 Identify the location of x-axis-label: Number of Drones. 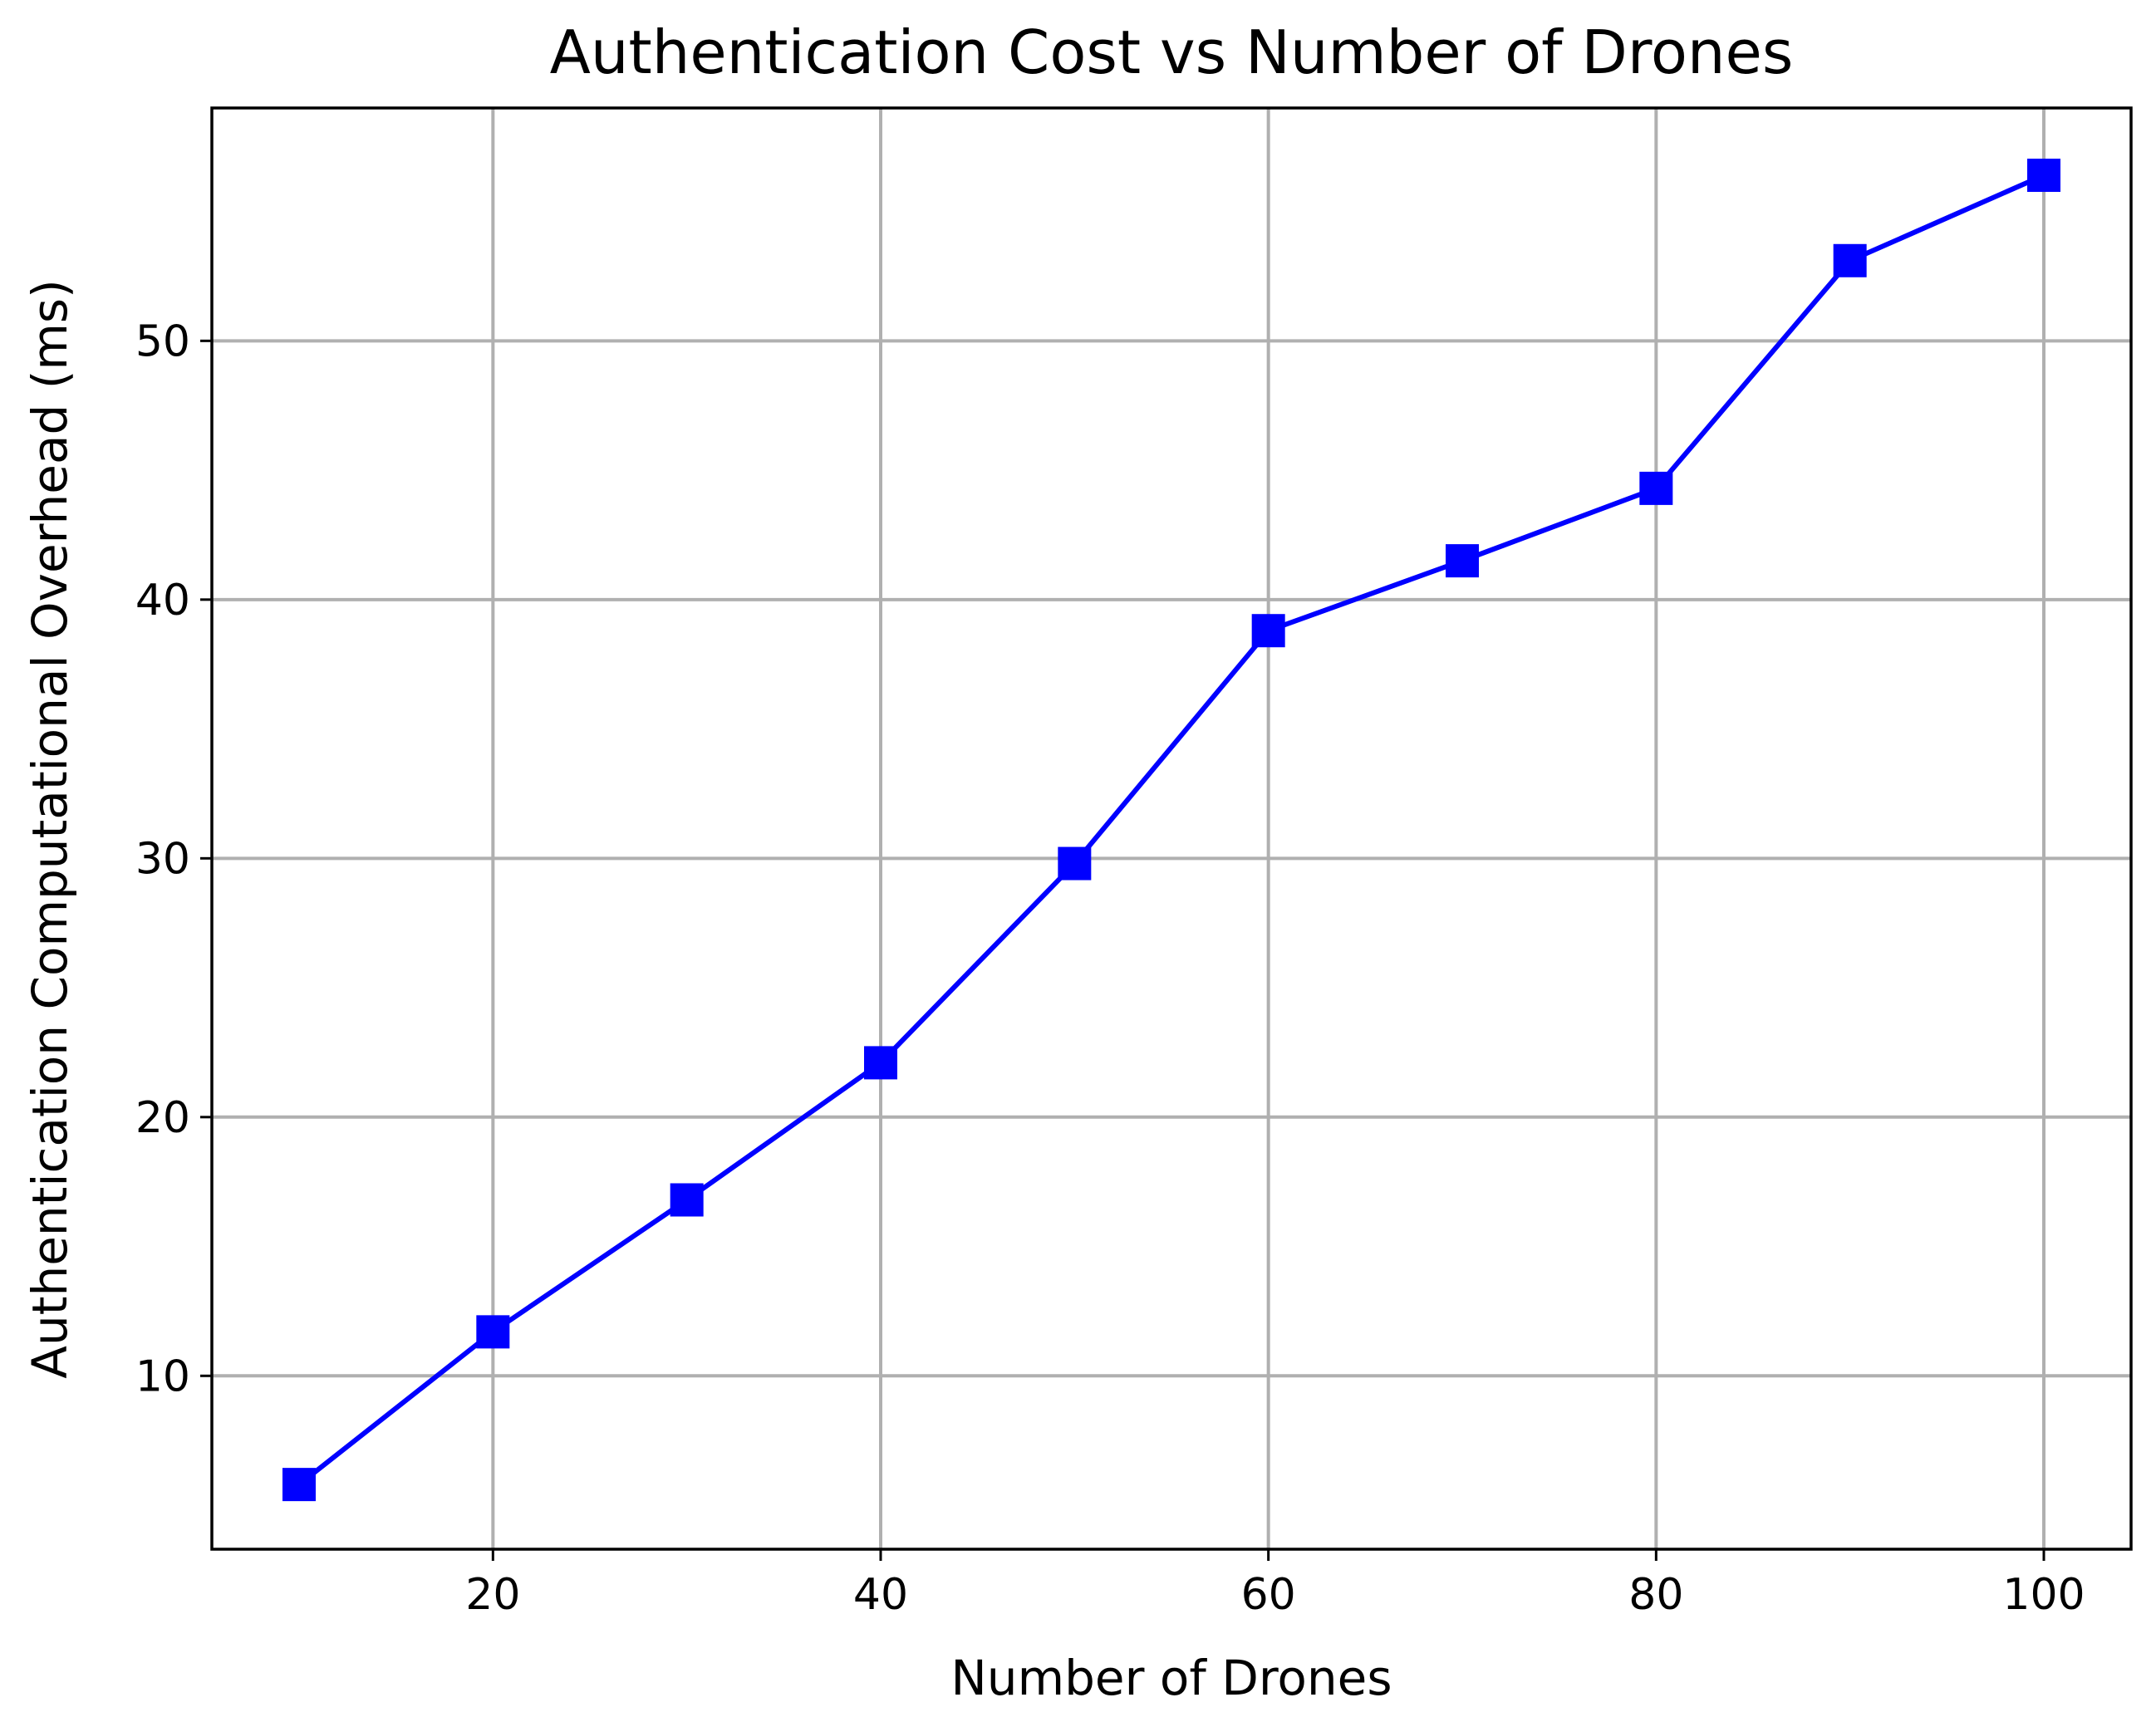
(1171, 1678).